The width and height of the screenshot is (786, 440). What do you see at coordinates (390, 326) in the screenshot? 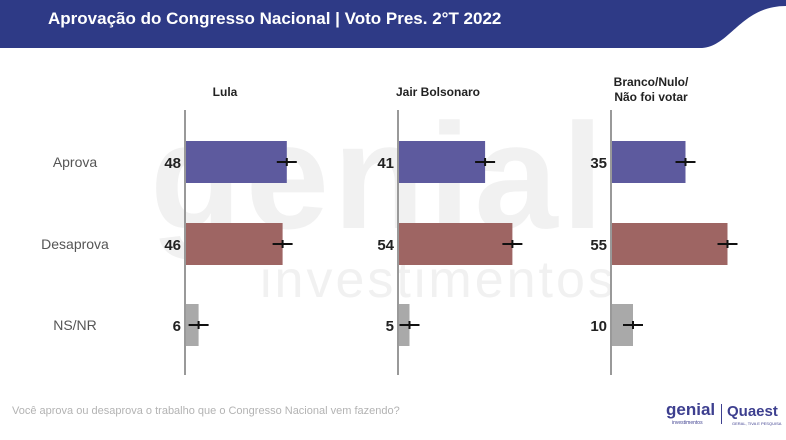
I see `value-label-1-2: 5` at bounding box center [390, 326].